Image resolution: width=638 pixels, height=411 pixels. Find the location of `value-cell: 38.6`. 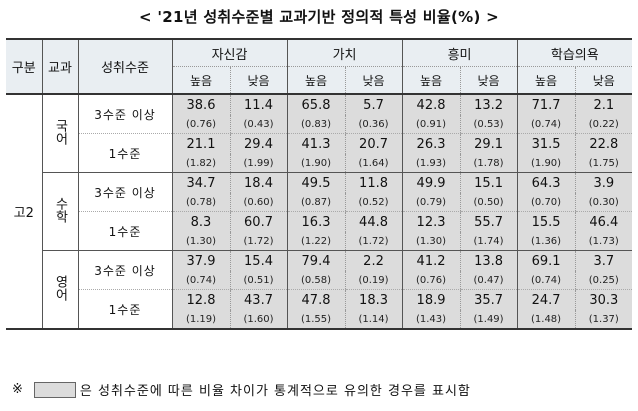

value-cell: 38.6 is located at coordinates (200, 104).